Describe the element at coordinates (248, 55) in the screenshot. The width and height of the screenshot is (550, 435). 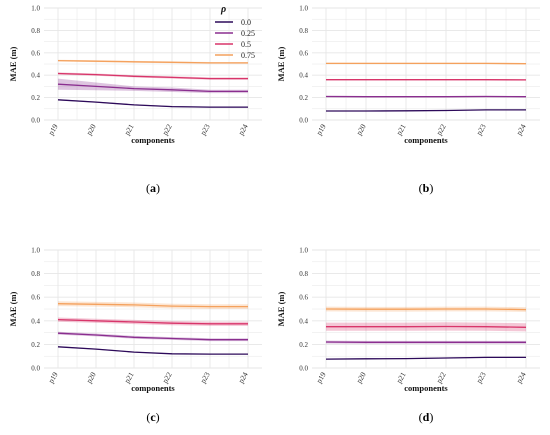
I see `legend-entry: 0.75` at that location.